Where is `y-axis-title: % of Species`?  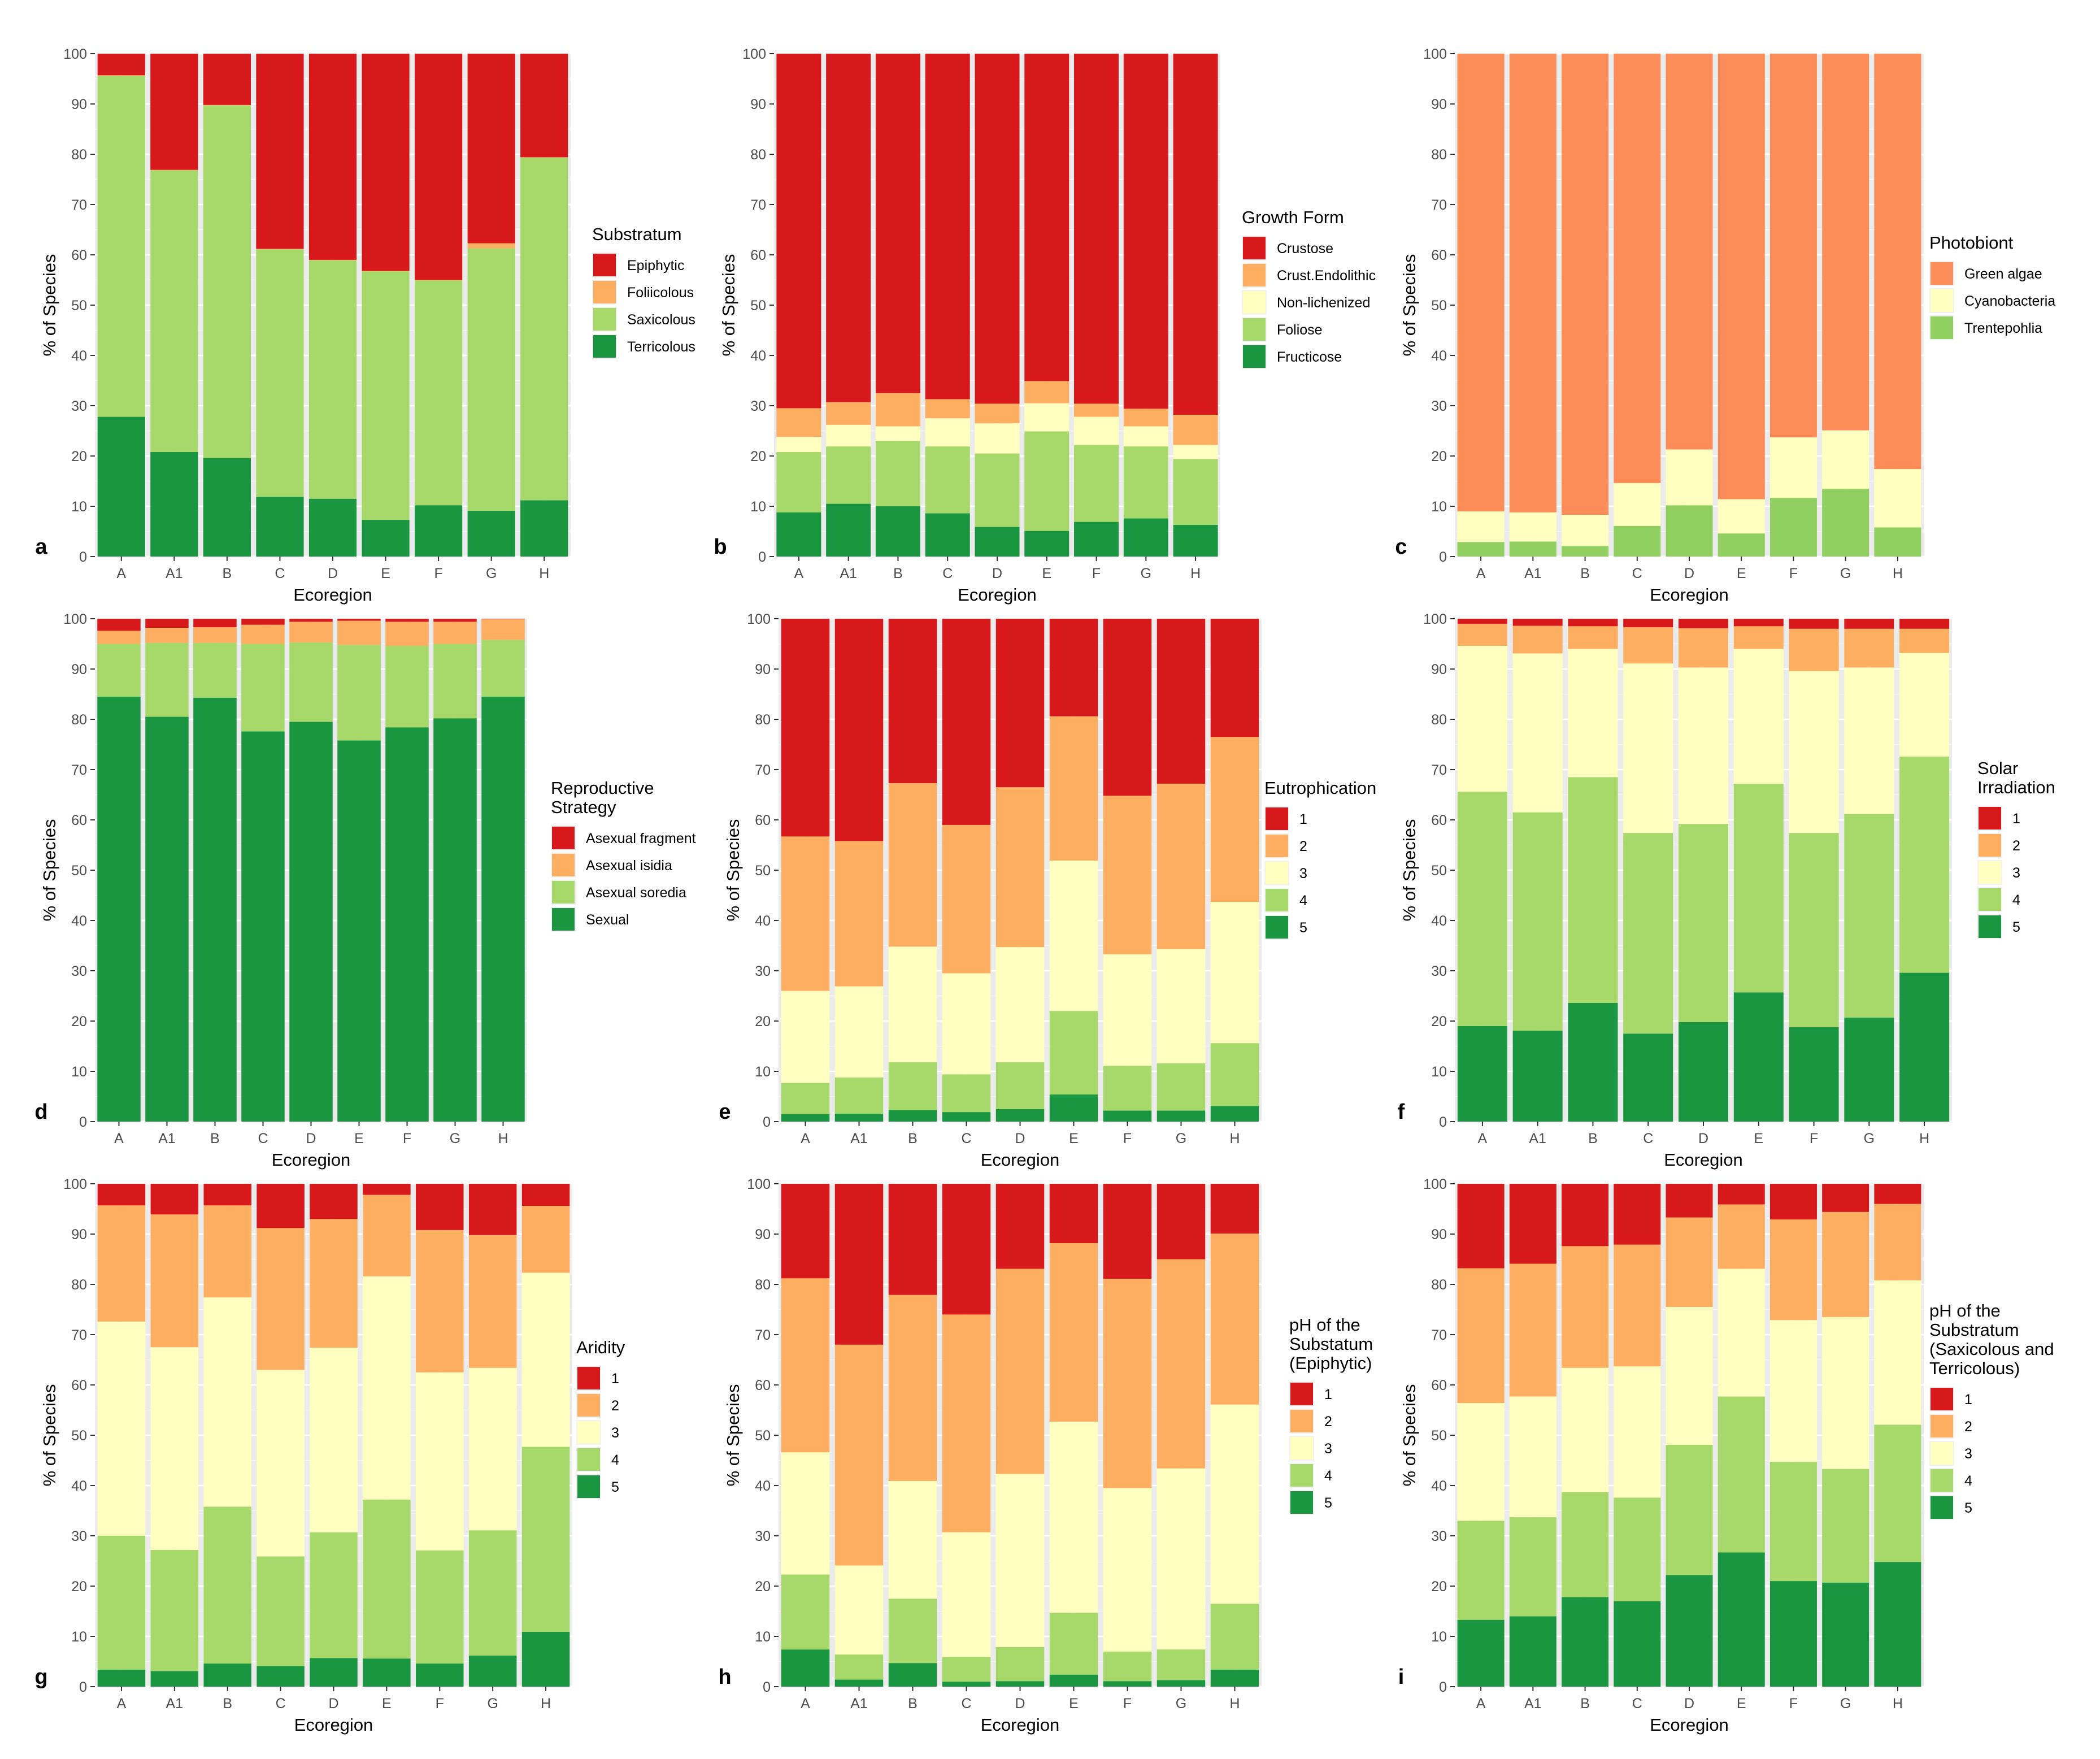
y-axis-title: % of Species is located at coordinates (1409, 870).